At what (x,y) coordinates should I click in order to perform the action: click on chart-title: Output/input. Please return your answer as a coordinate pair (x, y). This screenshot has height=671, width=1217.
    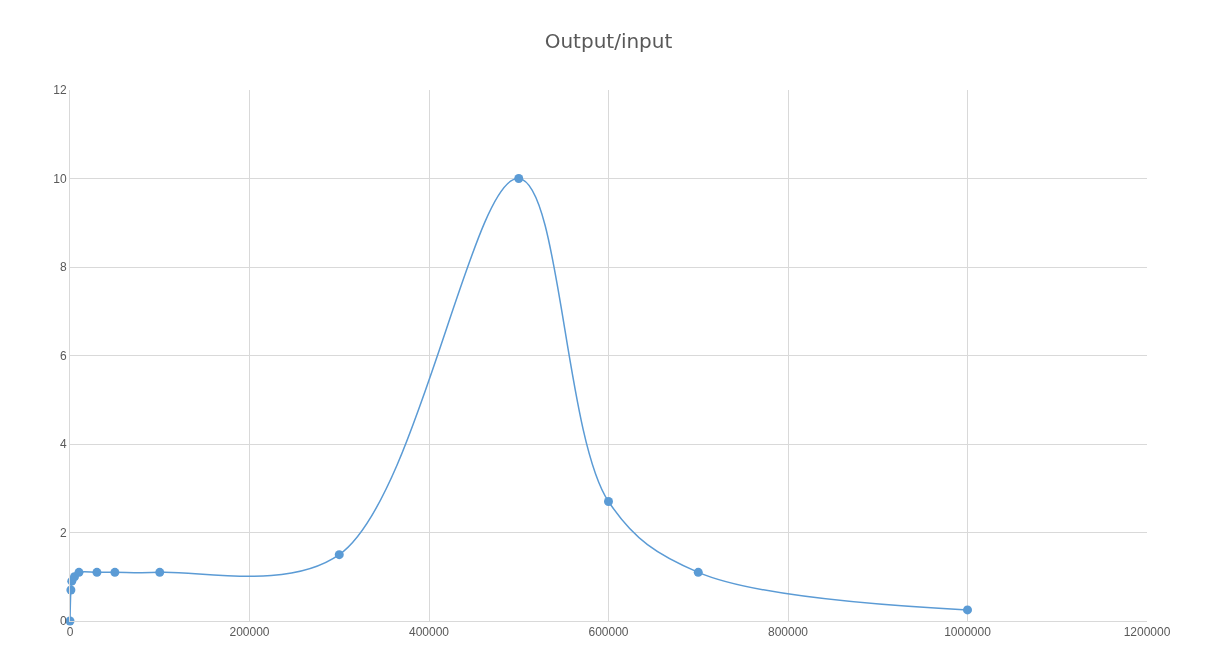
    Looking at the image, I should click on (608, 40).